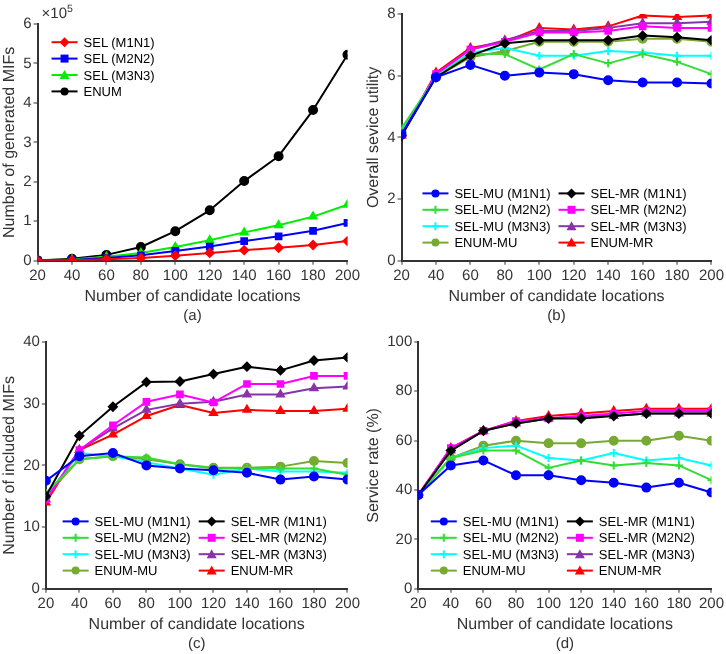 This screenshot has height=654, width=726. I want to click on y-axis-title: Number of included MIFs, so click(9, 465).